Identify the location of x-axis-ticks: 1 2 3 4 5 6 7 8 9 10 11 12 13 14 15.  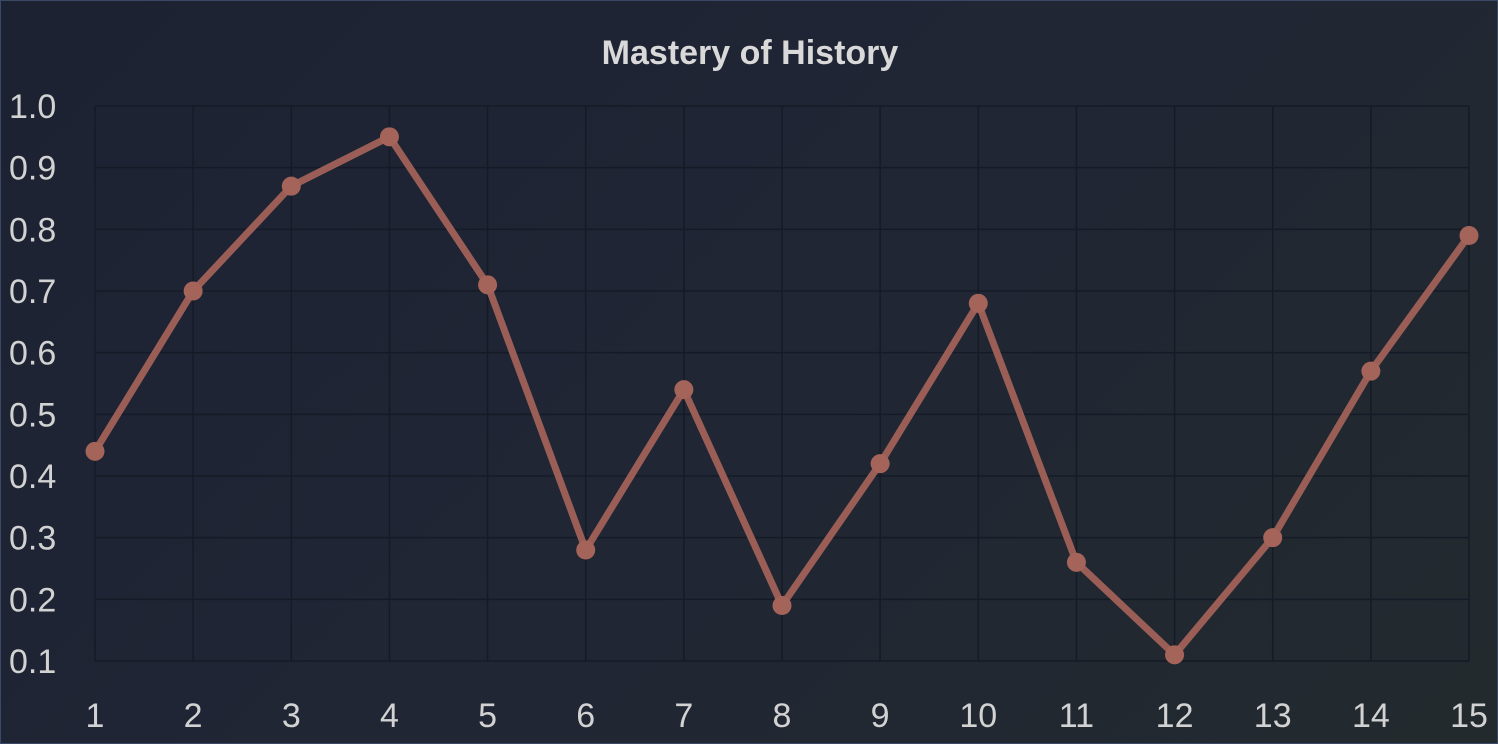
(787, 716).